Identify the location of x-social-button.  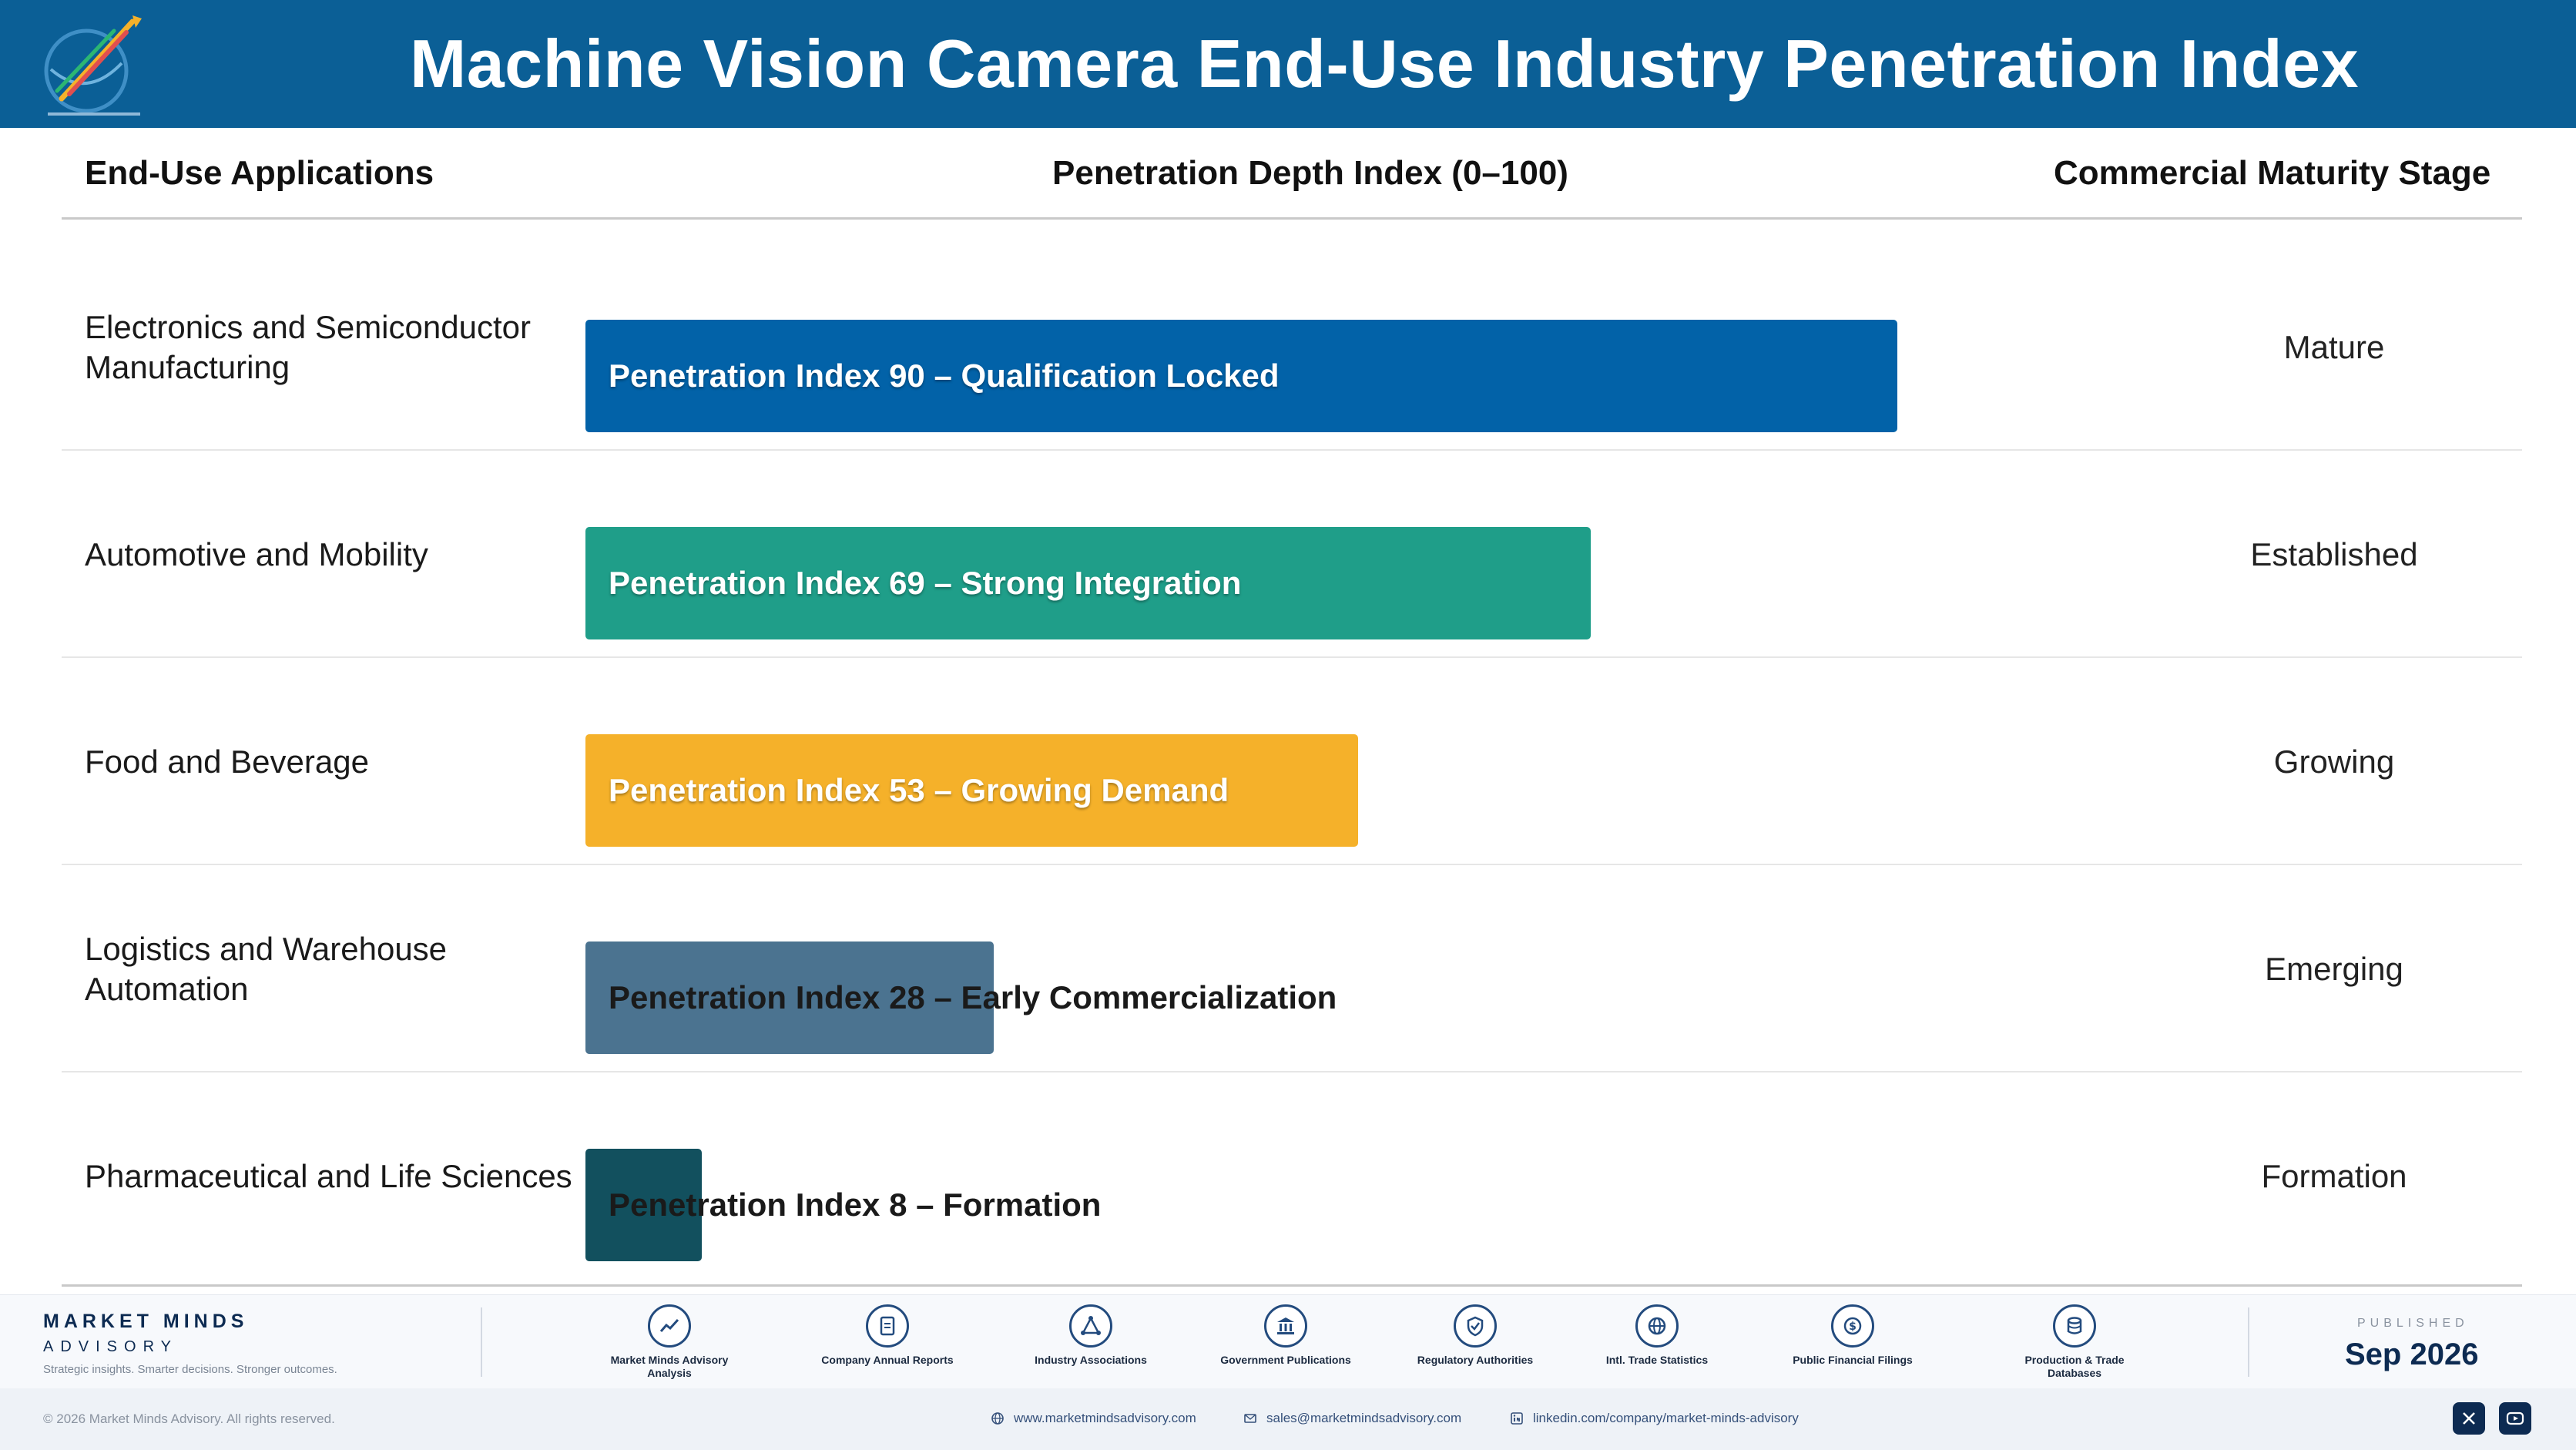
(2469, 1418).